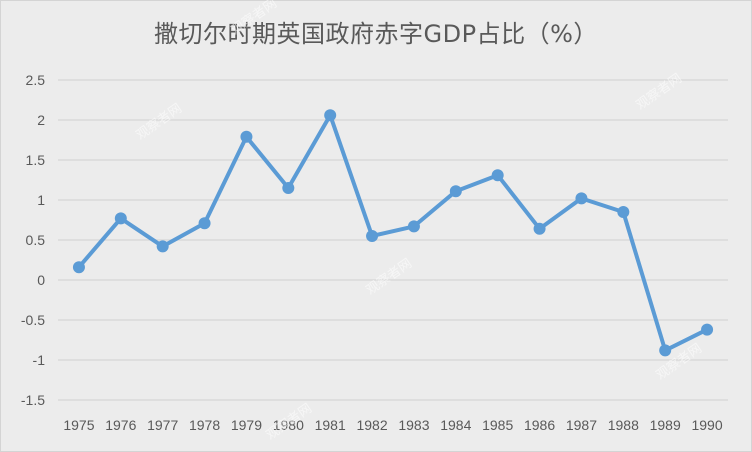 This screenshot has width=752, height=452. What do you see at coordinates (455, 425) in the screenshot?
I see `x-tick-label: 1984` at bounding box center [455, 425].